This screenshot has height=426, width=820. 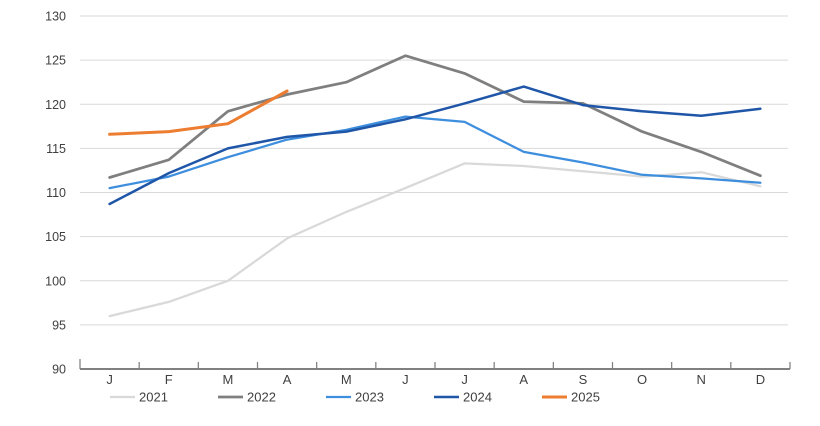 What do you see at coordinates (435, 152) in the screenshot?
I see `series-line-2023` at bounding box center [435, 152].